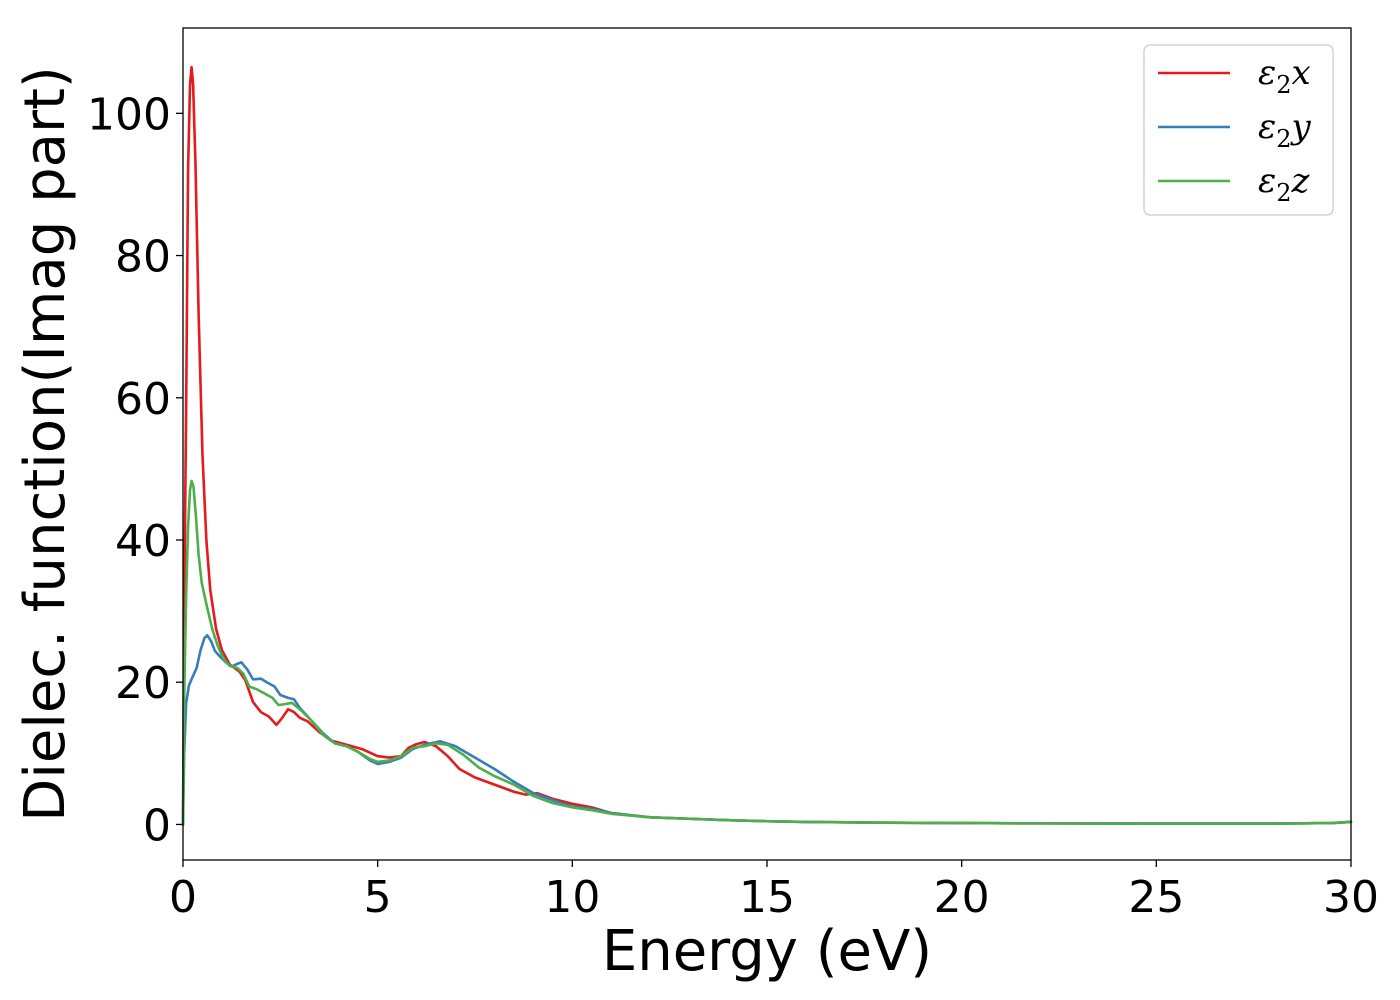  I want to click on legend-label-x: ε2x, so click(1284, 76).